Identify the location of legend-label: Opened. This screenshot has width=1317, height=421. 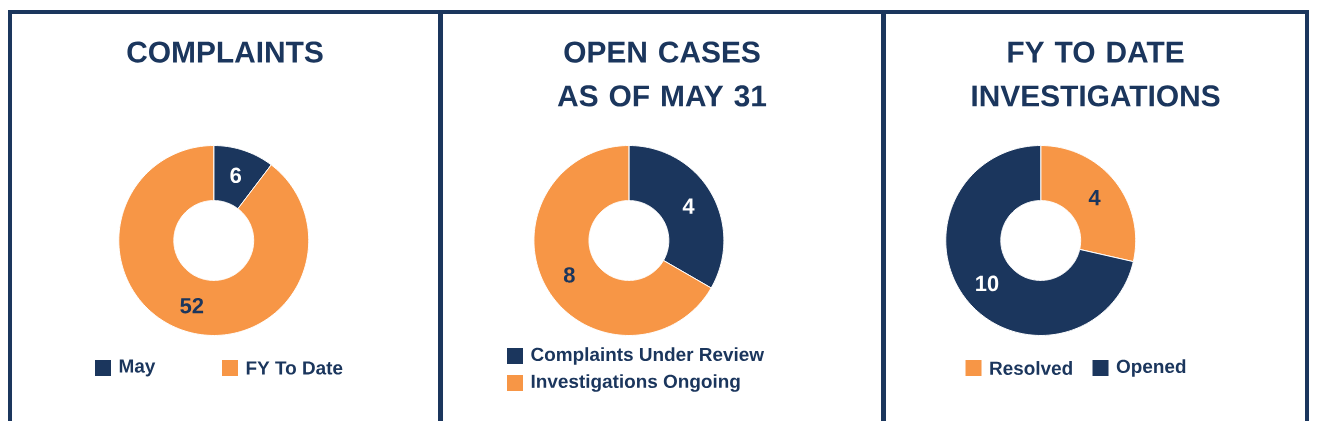
(1151, 368).